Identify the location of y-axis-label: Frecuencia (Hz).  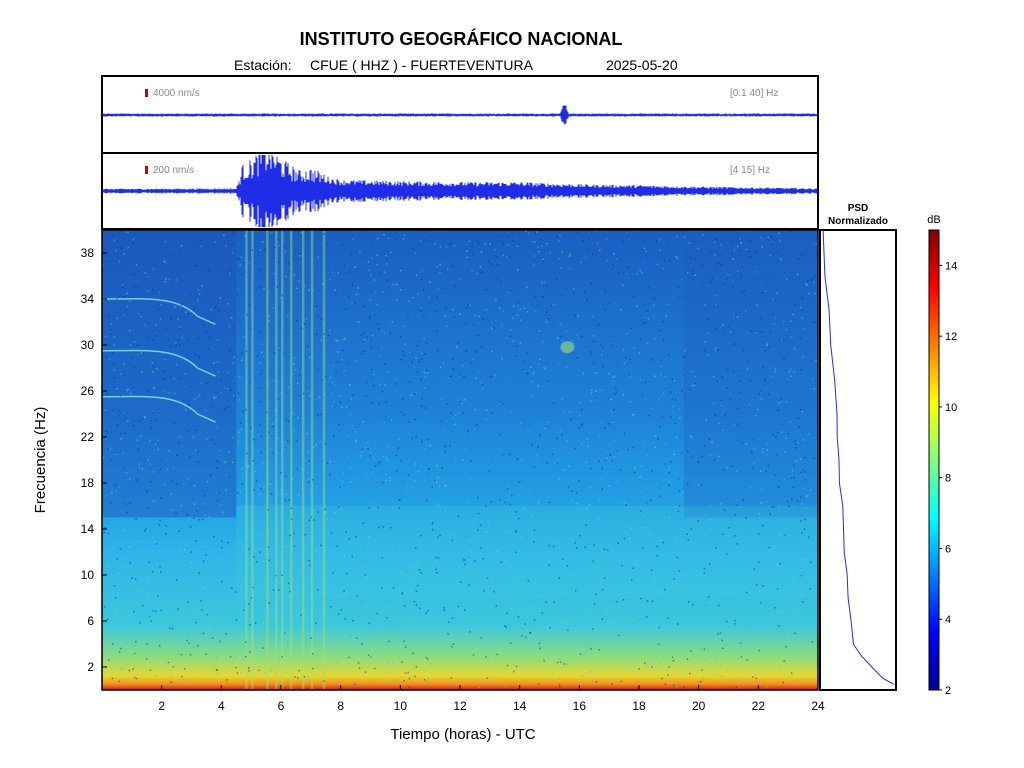
(40, 460).